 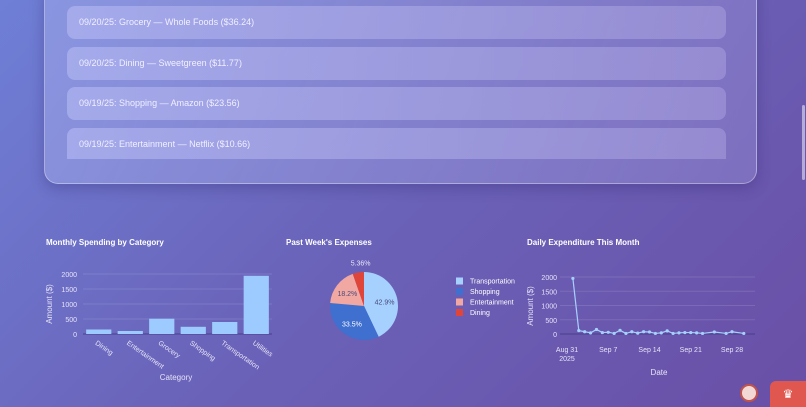 What do you see at coordinates (396, 103) in the screenshot?
I see `transaction-item: 09/19/25: Shopping — Amazon ($23.56)` at bounding box center [396, 103].